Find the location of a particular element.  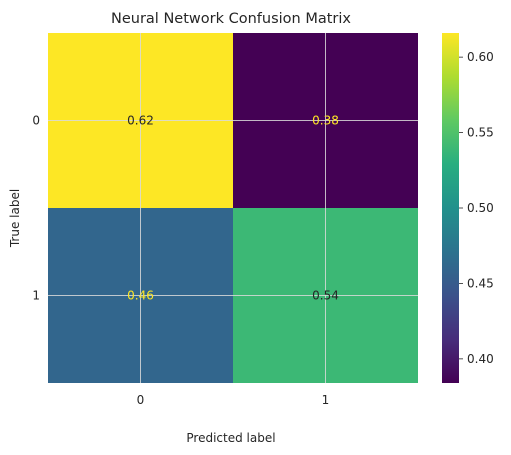

cell-value-label-1-1: 0.54 is located at coordinates (325, 296).